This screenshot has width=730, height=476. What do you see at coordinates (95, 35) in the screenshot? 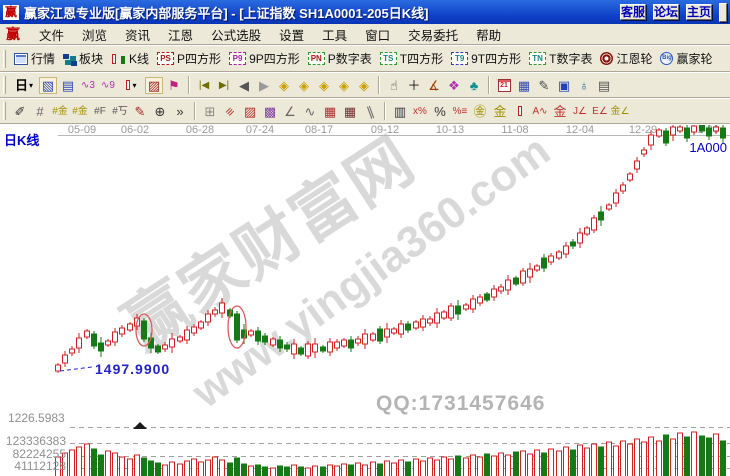
I see `menu-item-1: 浏览` at bounding box center [95, 35].